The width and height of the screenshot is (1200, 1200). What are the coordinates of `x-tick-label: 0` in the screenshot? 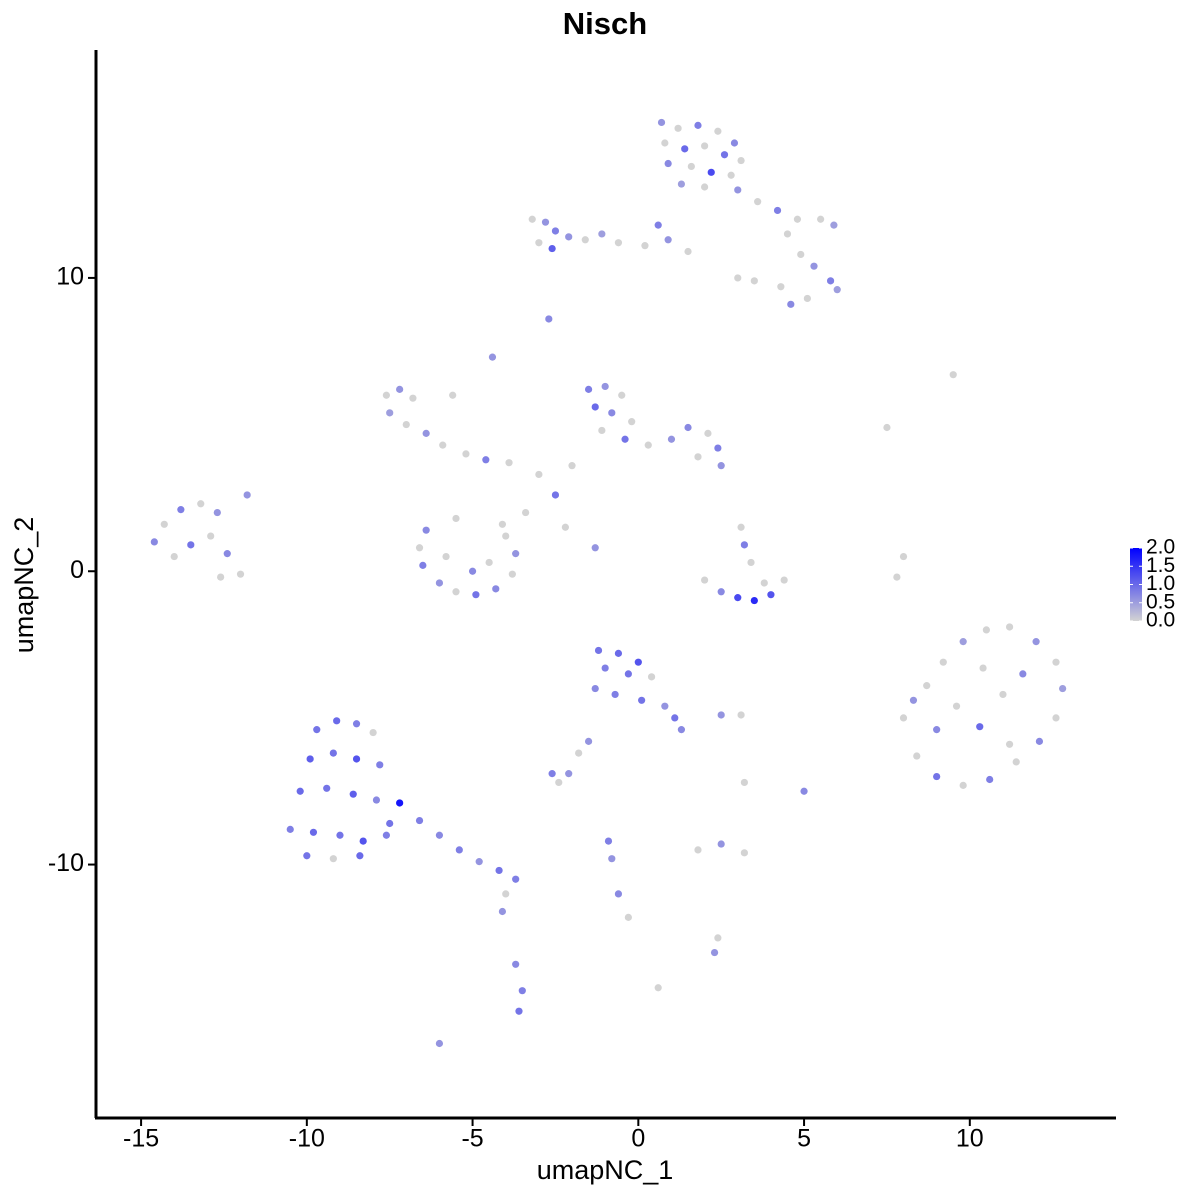 It's located at (638, 1139).